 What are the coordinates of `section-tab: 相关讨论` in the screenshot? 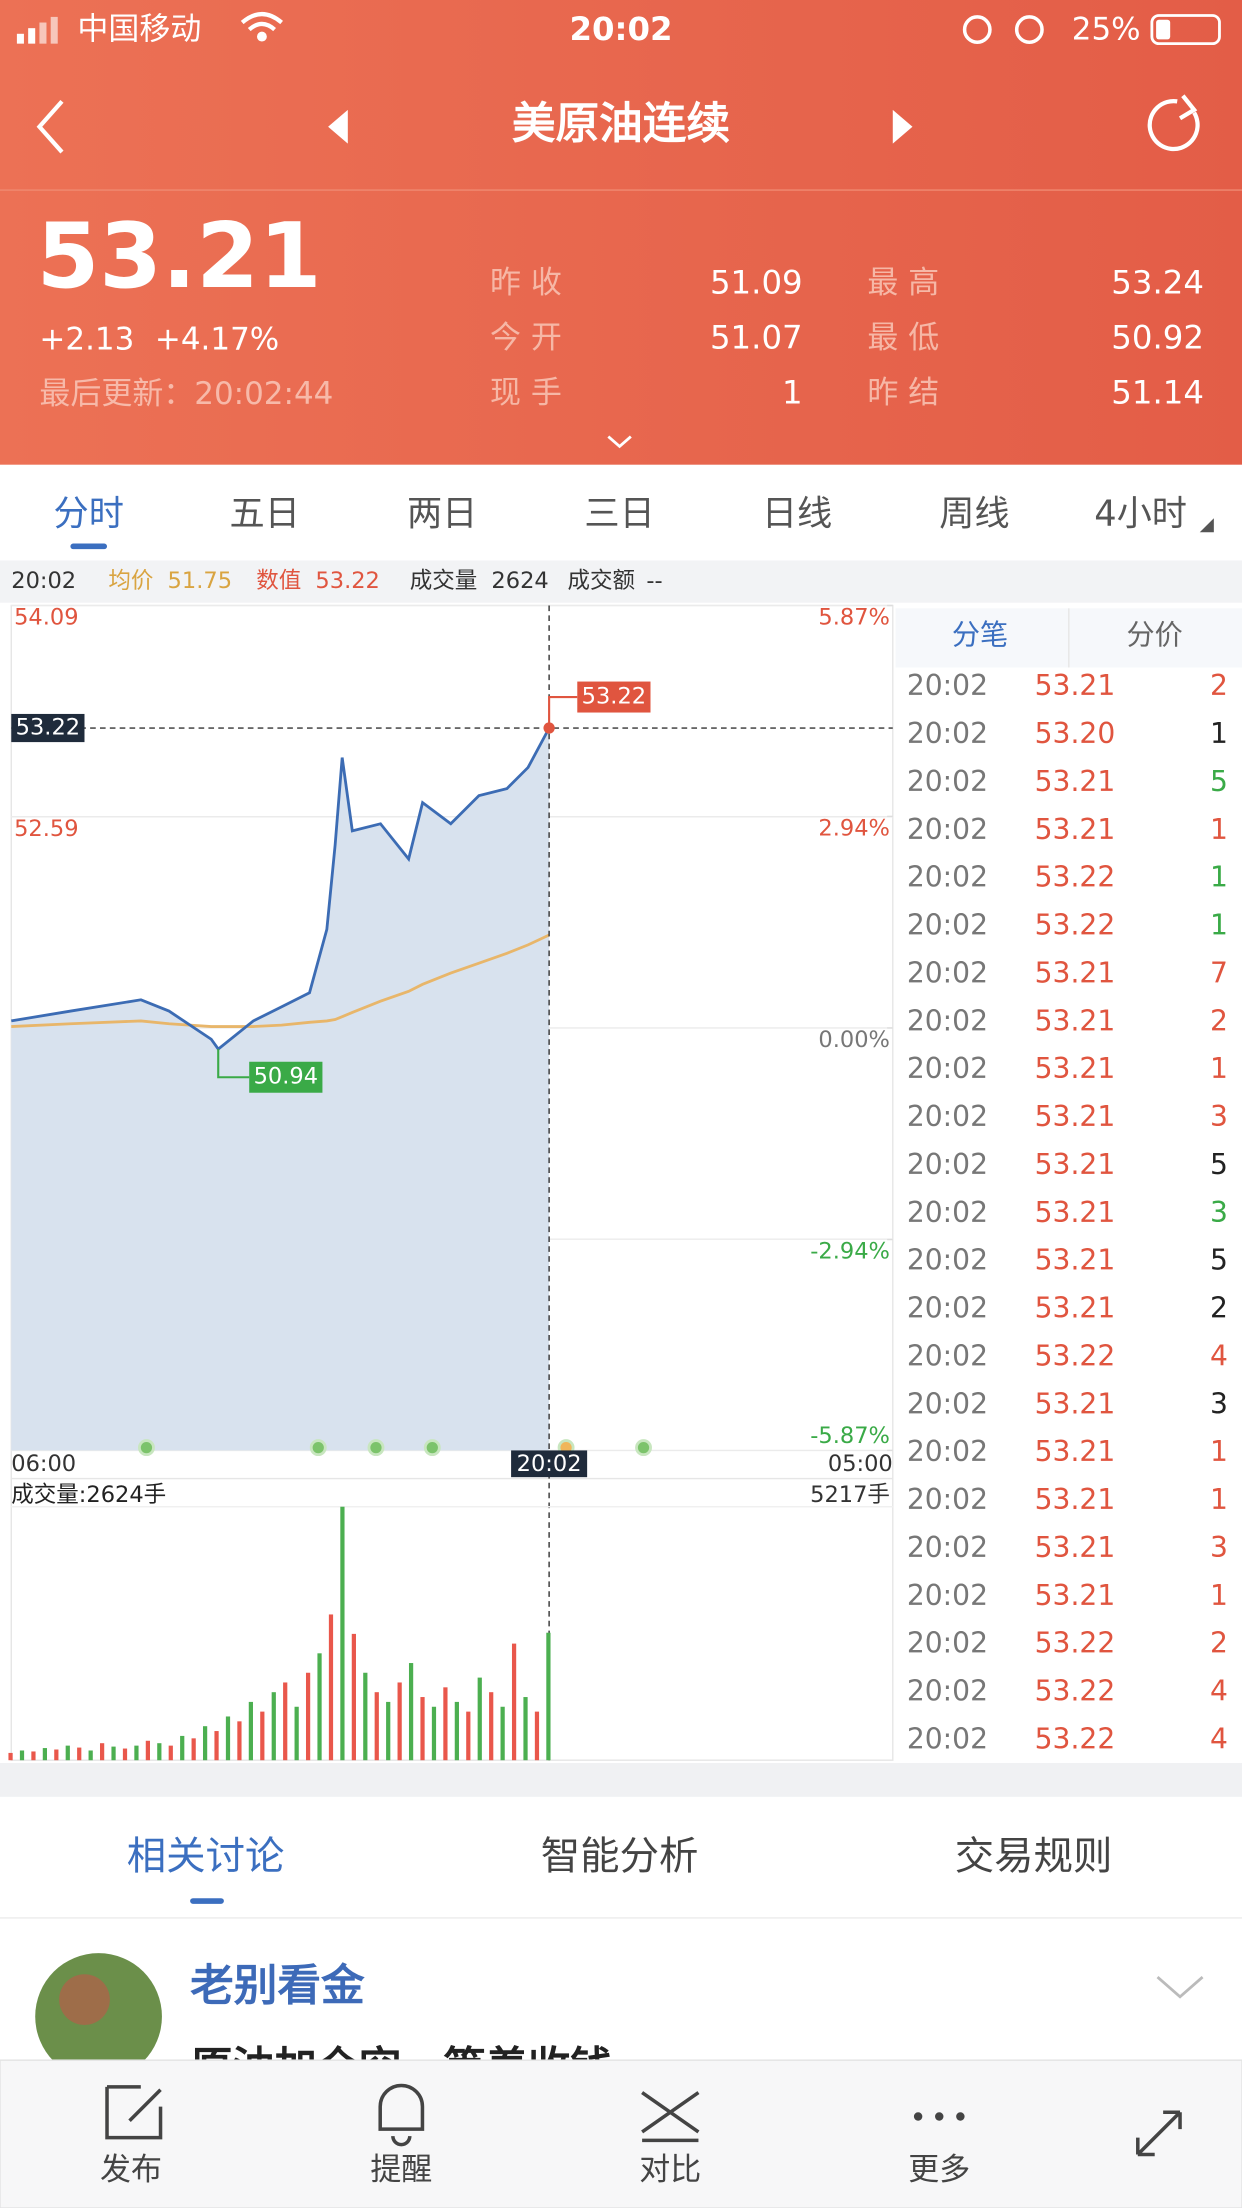 It's located at (206, 1856).